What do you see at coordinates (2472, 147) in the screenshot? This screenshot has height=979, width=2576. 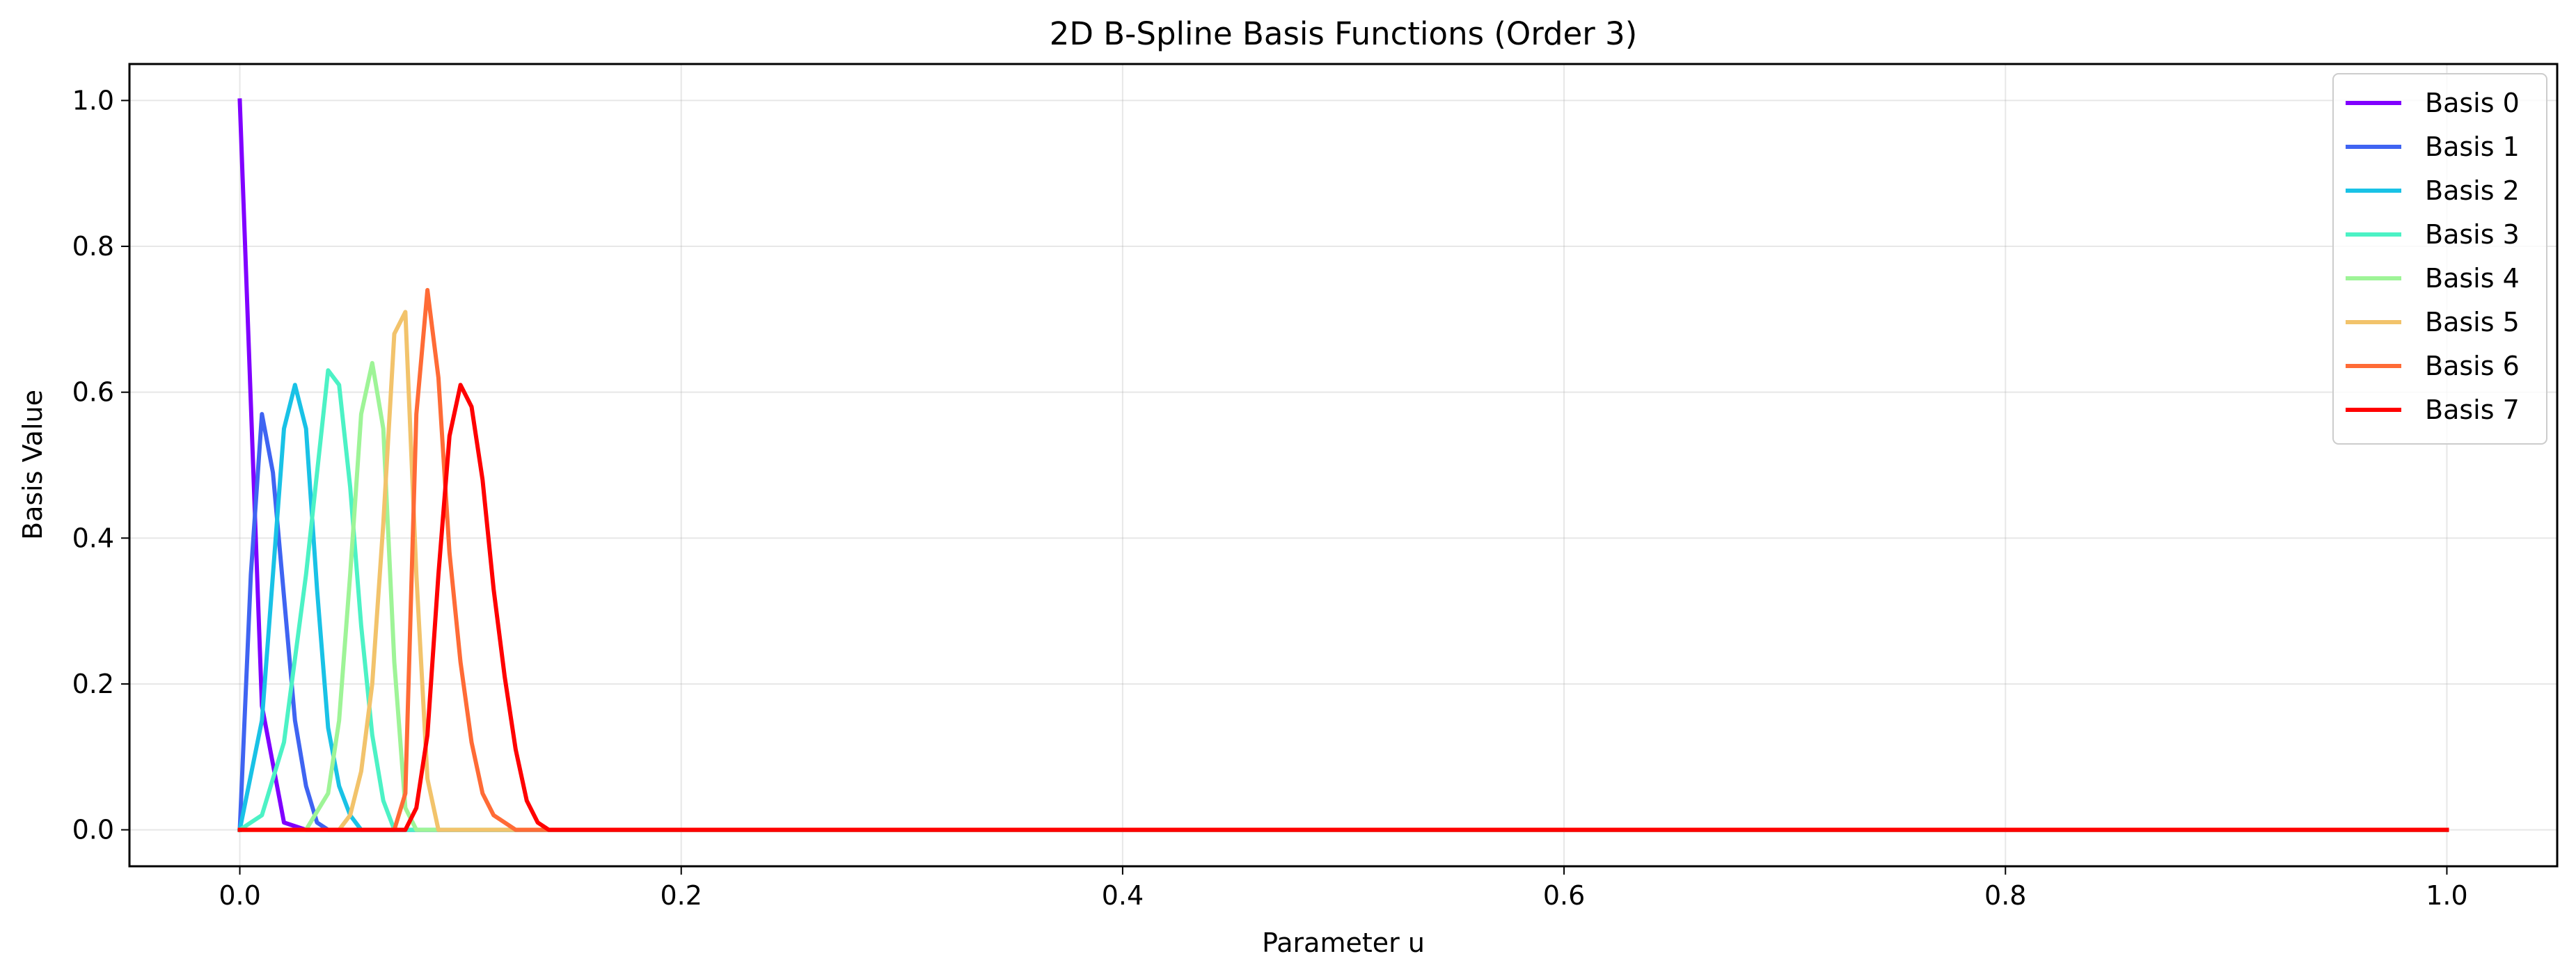 I see `legend-label: Basis 1` at bounding box center [2472, 147].